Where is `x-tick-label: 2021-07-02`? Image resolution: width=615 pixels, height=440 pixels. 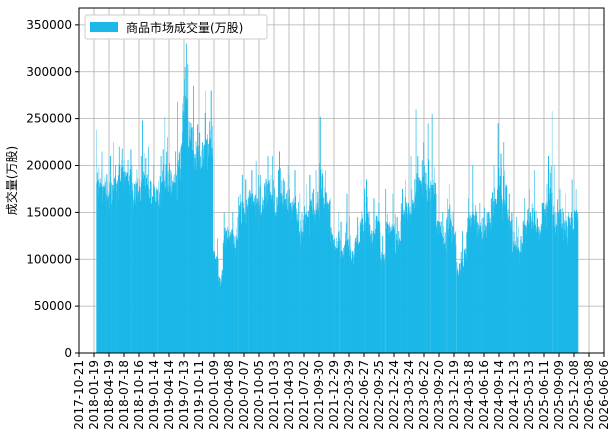 x-tick-label: 2021-07-02 is located at coordinates (304, 395).